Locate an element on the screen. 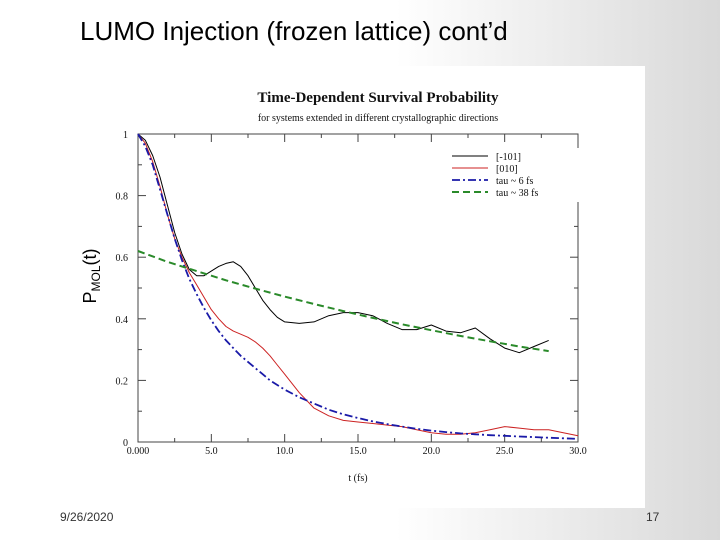 This screenshot has width=720, height=540. x-tick-label: 0.000 is located at coordinates (138, 451).